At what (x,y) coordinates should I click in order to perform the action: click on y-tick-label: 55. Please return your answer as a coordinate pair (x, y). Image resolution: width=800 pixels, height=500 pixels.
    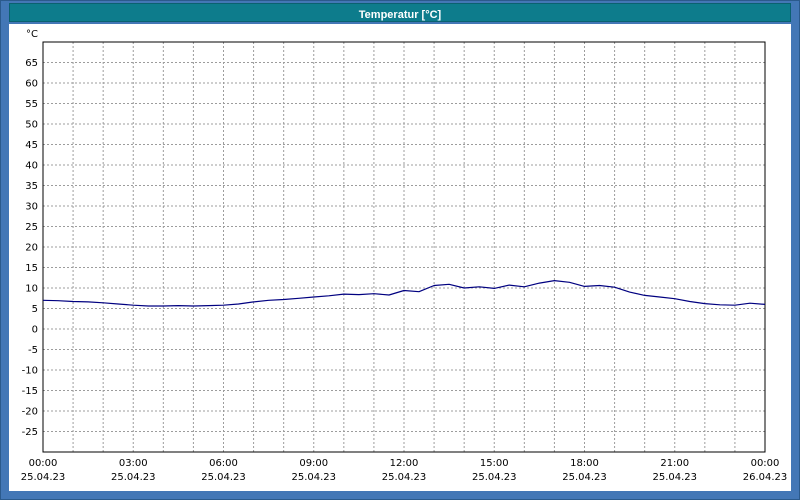
    Looking at the image, I should click on (31, 104).